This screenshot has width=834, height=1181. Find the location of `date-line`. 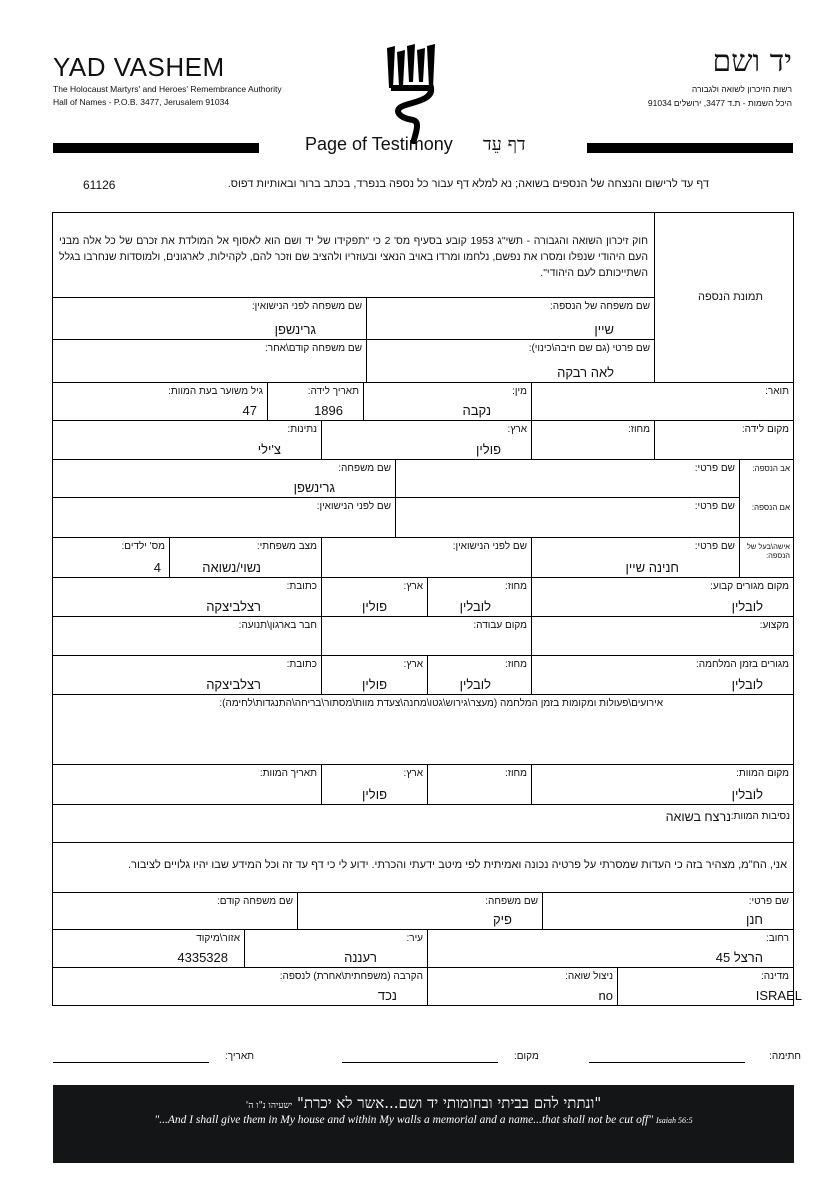

date-line is located at coordinates (131, 1062).